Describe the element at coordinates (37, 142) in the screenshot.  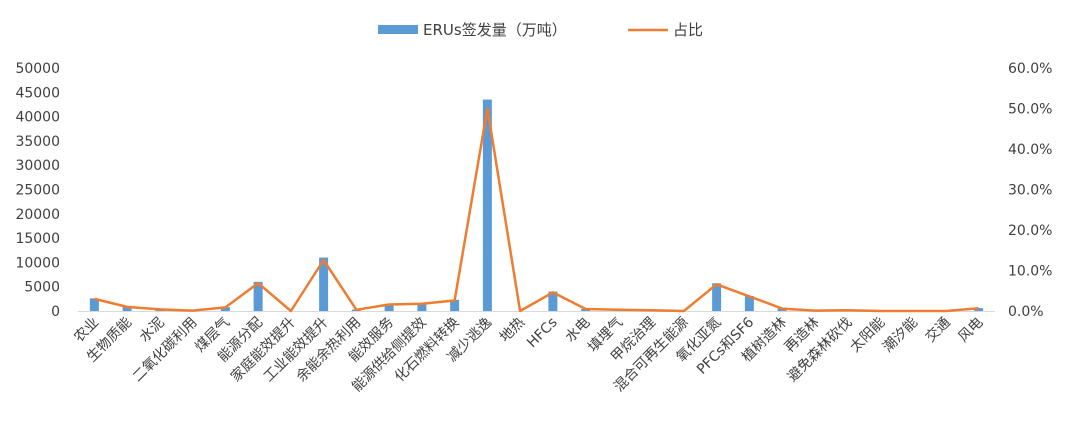
I see `left-tick-label: 35000` at that location.